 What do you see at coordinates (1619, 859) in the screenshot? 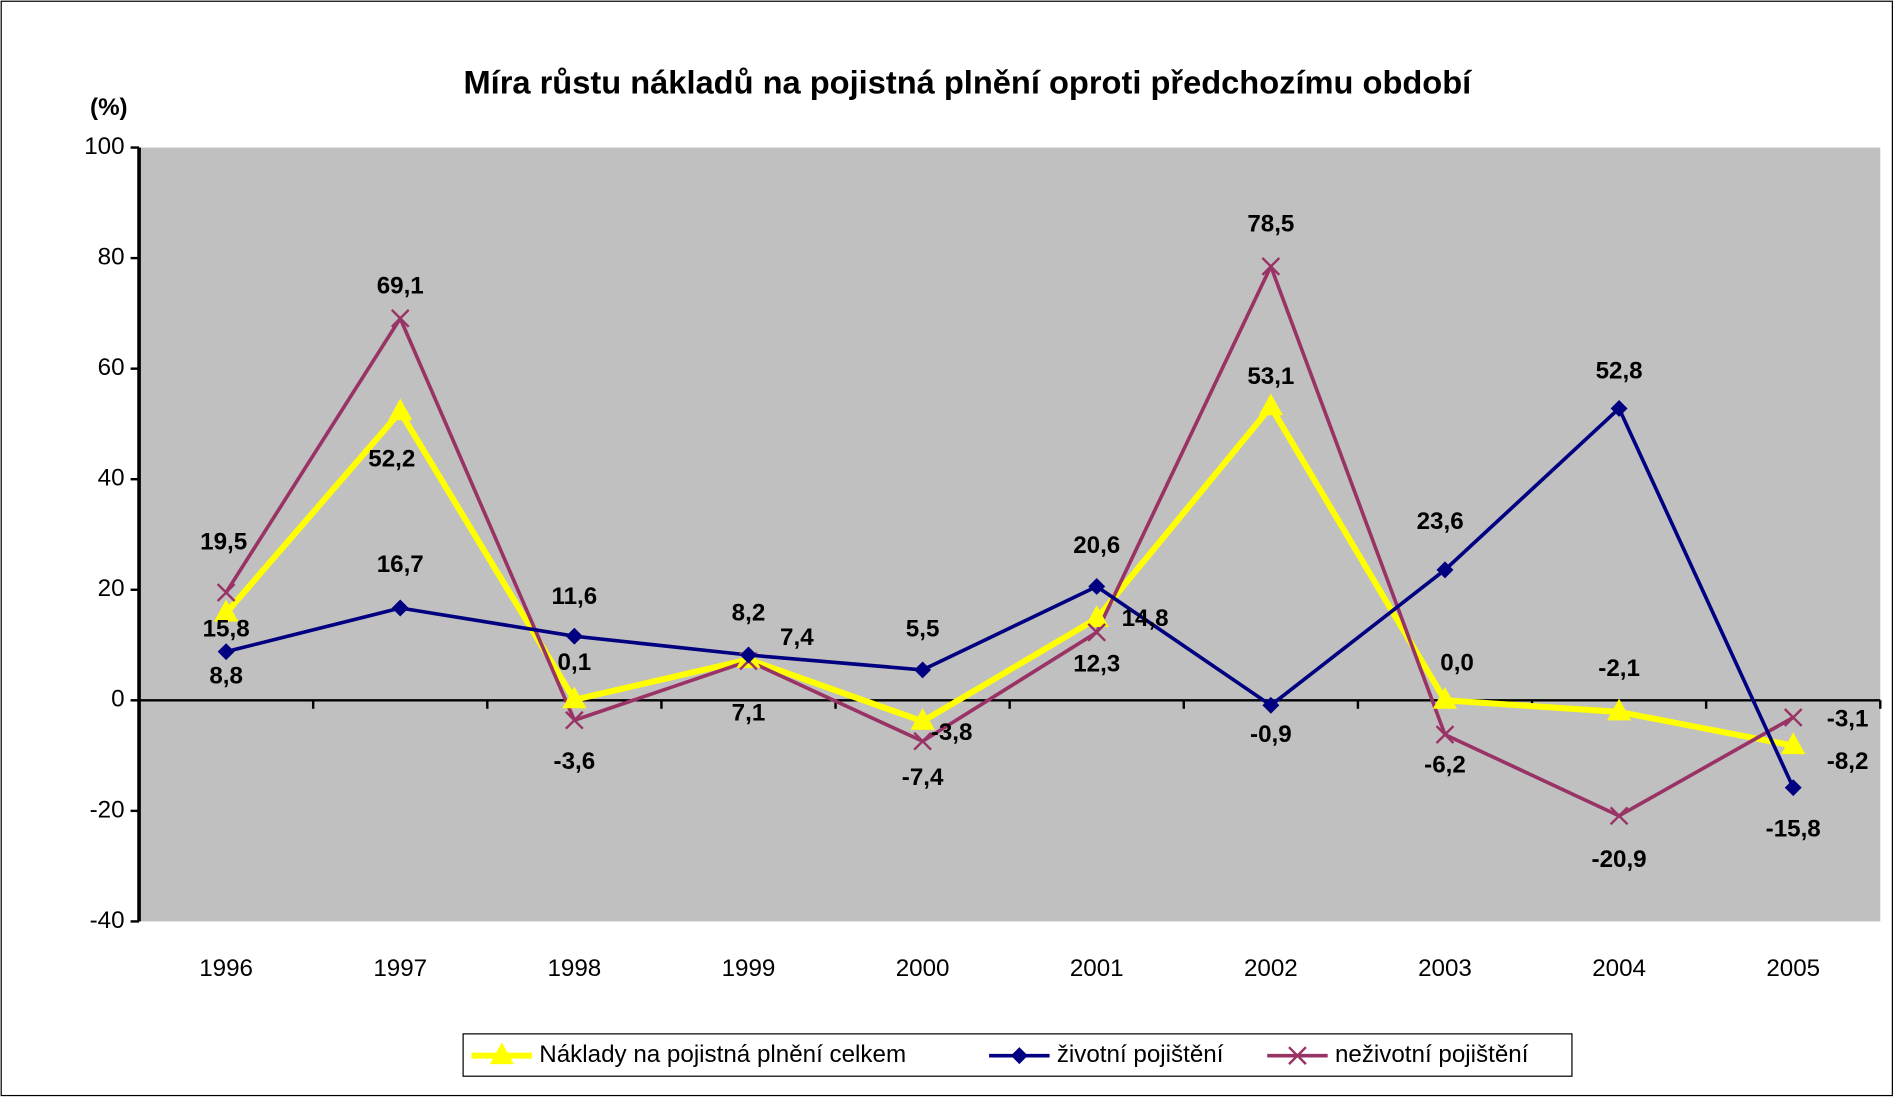
I see `data-label: -20,9` at bounding box center [1619, 859].